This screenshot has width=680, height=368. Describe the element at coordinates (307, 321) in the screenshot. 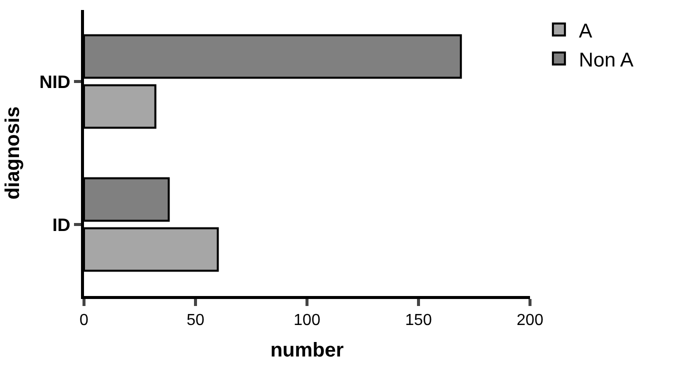

I see `x-tick-label: 100` at that location.